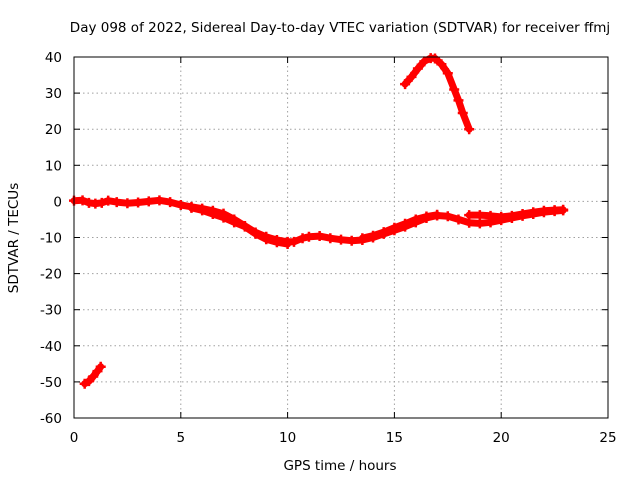 This screenshot has width=640, height=480. What do you see at coordinates (343, 438) in the screenshot?
I see `x-axis-tick-labels: 0 5 10 15 20 25` at bounding box center [343, 438].